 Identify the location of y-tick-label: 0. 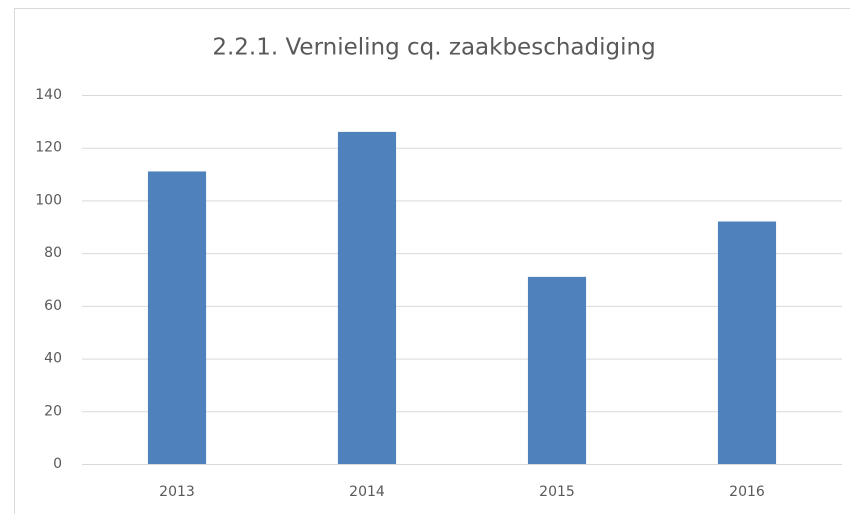
(57, 464).